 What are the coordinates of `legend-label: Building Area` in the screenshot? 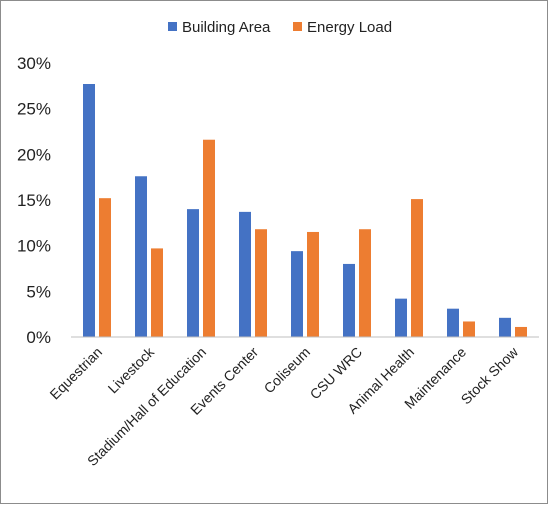 It's located at (226, 27).